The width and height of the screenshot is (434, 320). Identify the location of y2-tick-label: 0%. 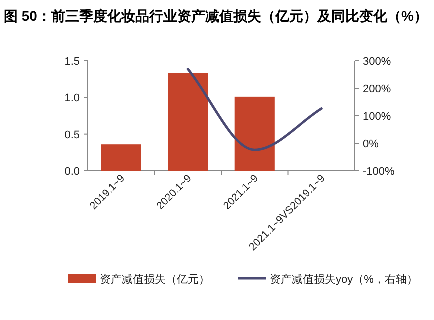
(371, 144).